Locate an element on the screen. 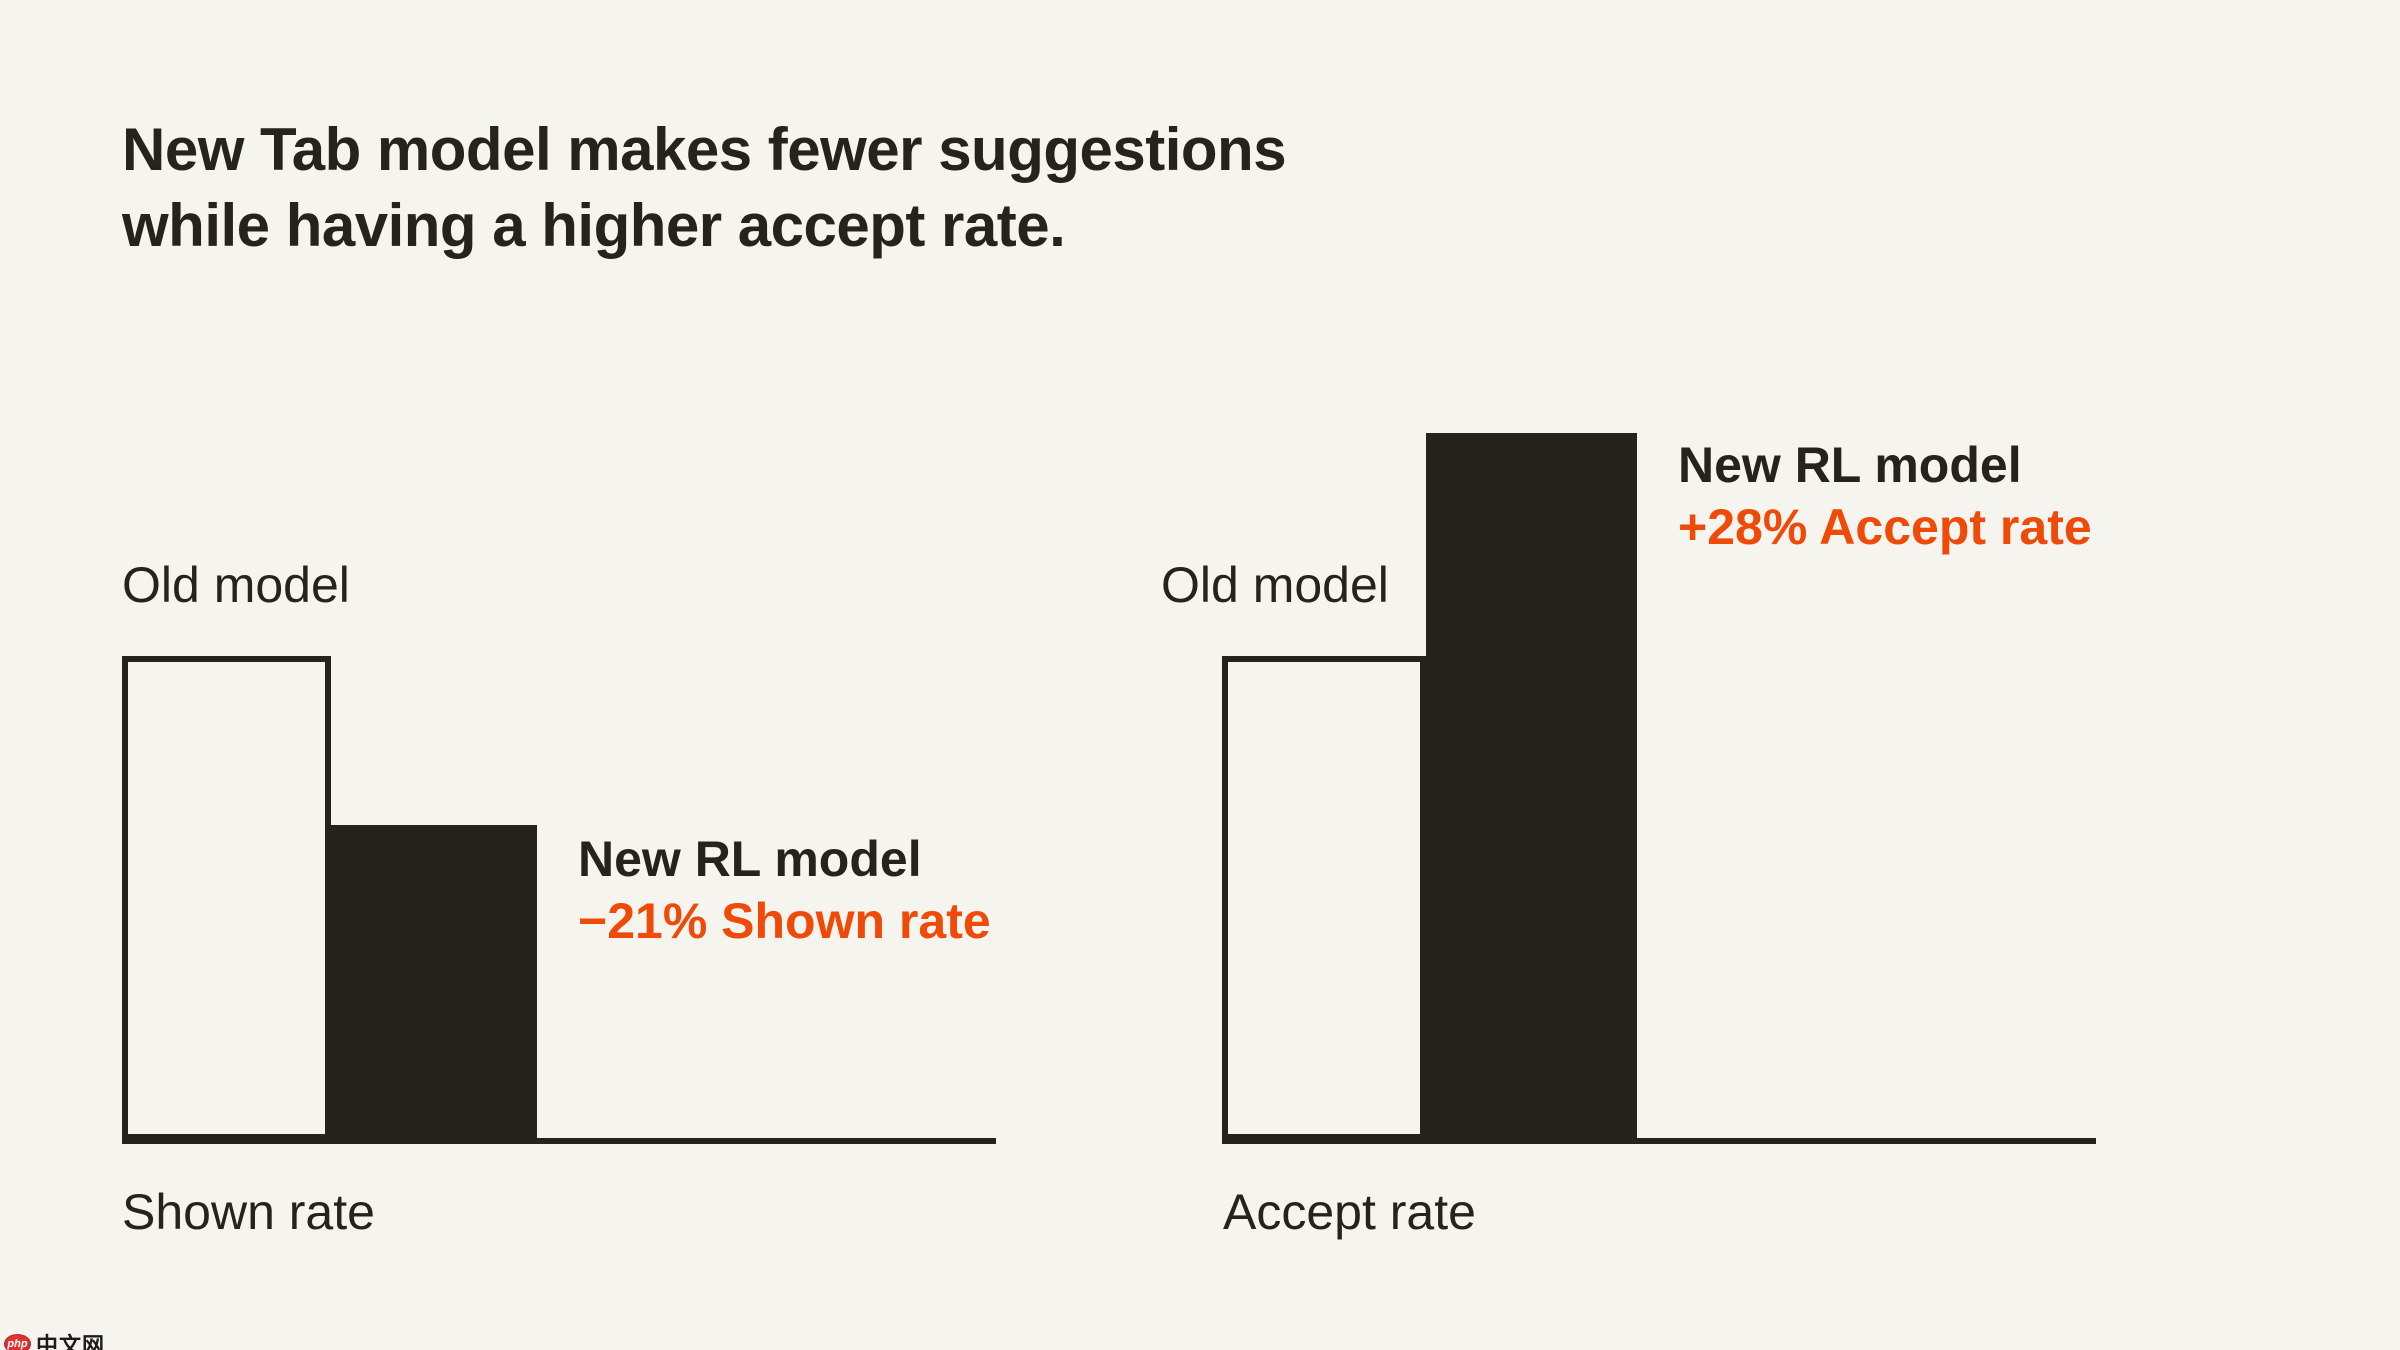 This screenshot has height=1350, width=2400. bar-new-rl-model-shown is located at coordinates (433, 982).